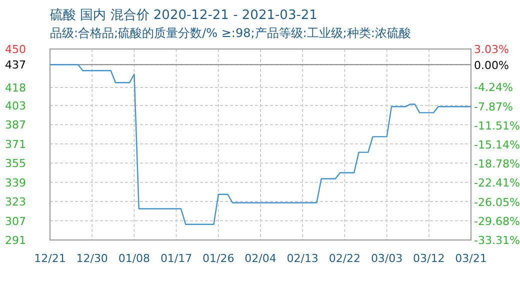  I want to click on y2-tick-label: -11.51%, so click(497, 125).